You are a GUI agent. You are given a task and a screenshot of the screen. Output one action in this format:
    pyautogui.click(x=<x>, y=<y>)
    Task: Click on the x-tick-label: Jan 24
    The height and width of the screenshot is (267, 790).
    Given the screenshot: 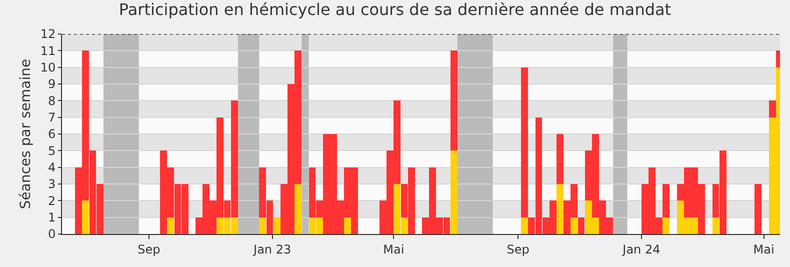 What is the action you would take?
    pyautogui.click(x=641, y=249)
    